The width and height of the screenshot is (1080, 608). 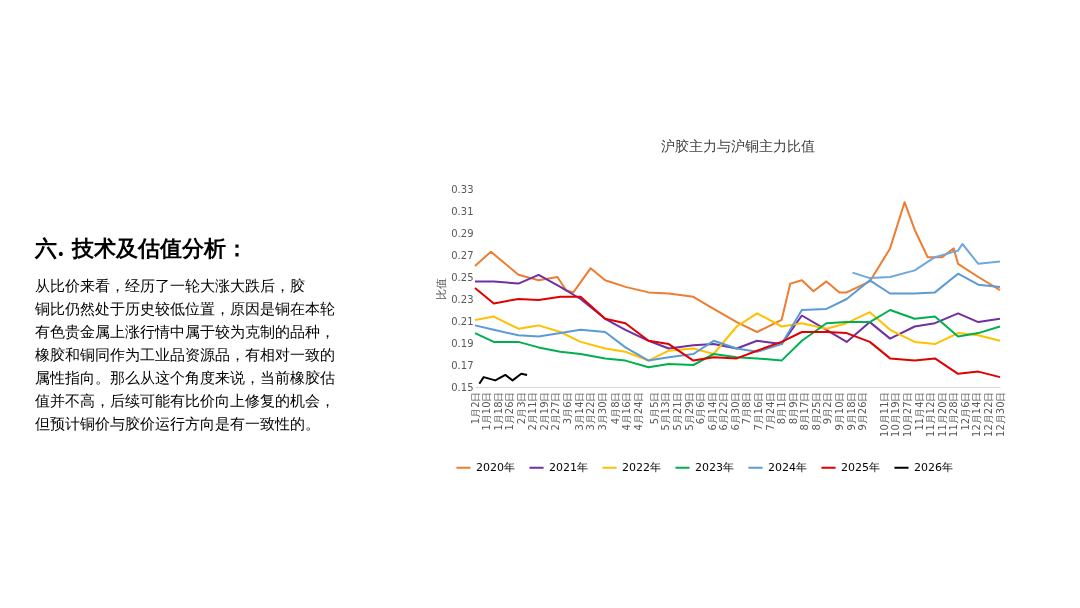 What do you see at coordinates (442, 288) in the screenshot?
I see `y-axis-title: 比值` at bounding box center [442, 288].